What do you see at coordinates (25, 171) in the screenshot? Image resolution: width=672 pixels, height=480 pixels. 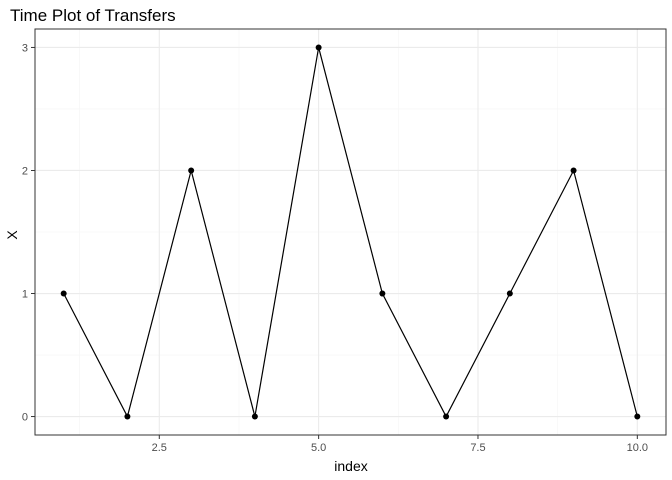 I see `y-tick-label: 2` at bounding box center [25, 171].